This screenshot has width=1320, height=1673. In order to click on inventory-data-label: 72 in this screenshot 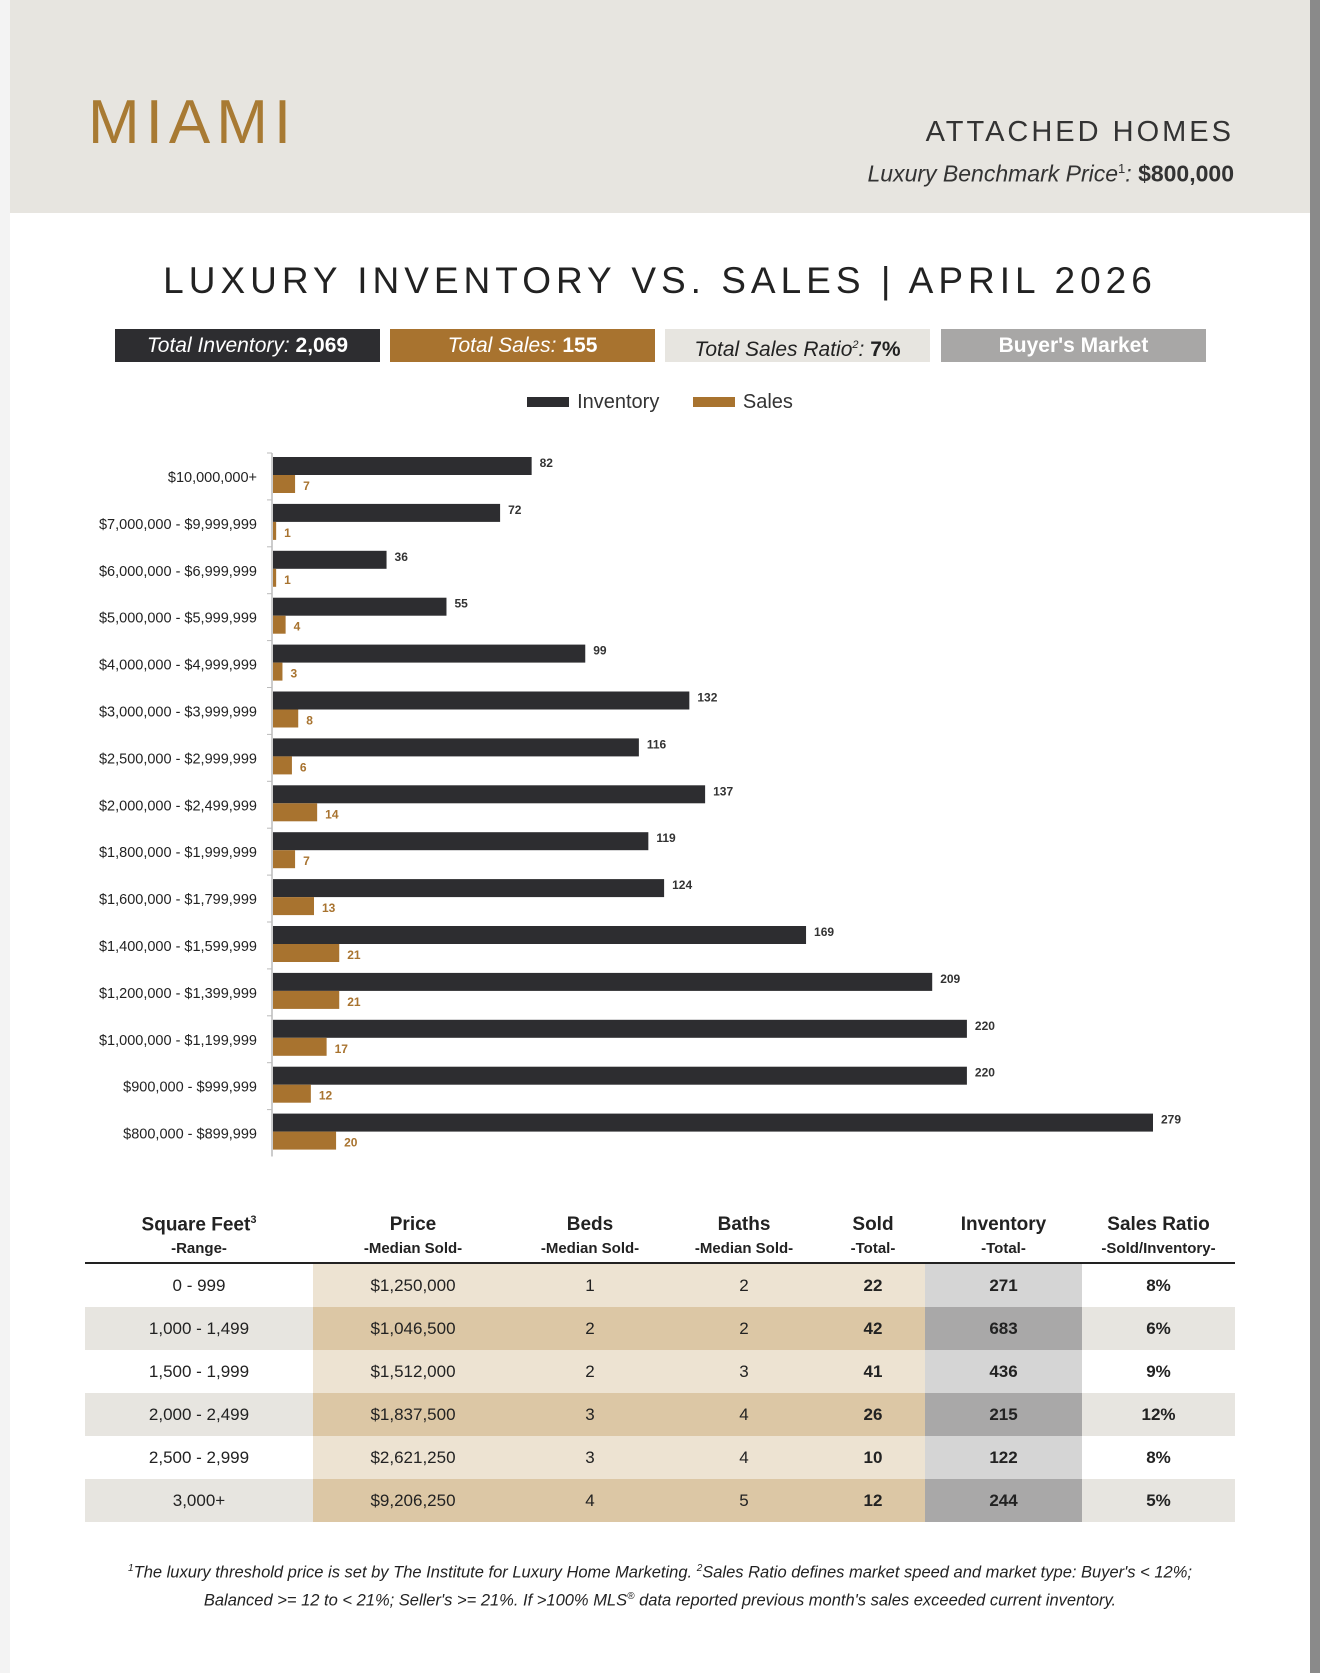, I will do `click(515, 510)`.